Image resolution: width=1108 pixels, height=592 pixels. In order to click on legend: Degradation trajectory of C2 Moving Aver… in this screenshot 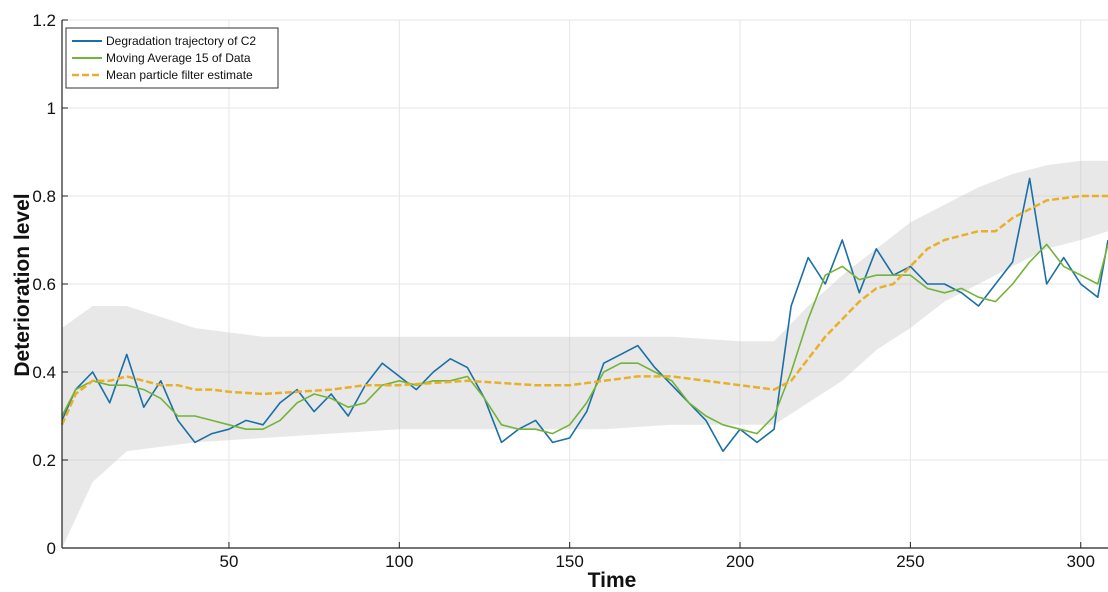, I will do `click(172, 58)`.